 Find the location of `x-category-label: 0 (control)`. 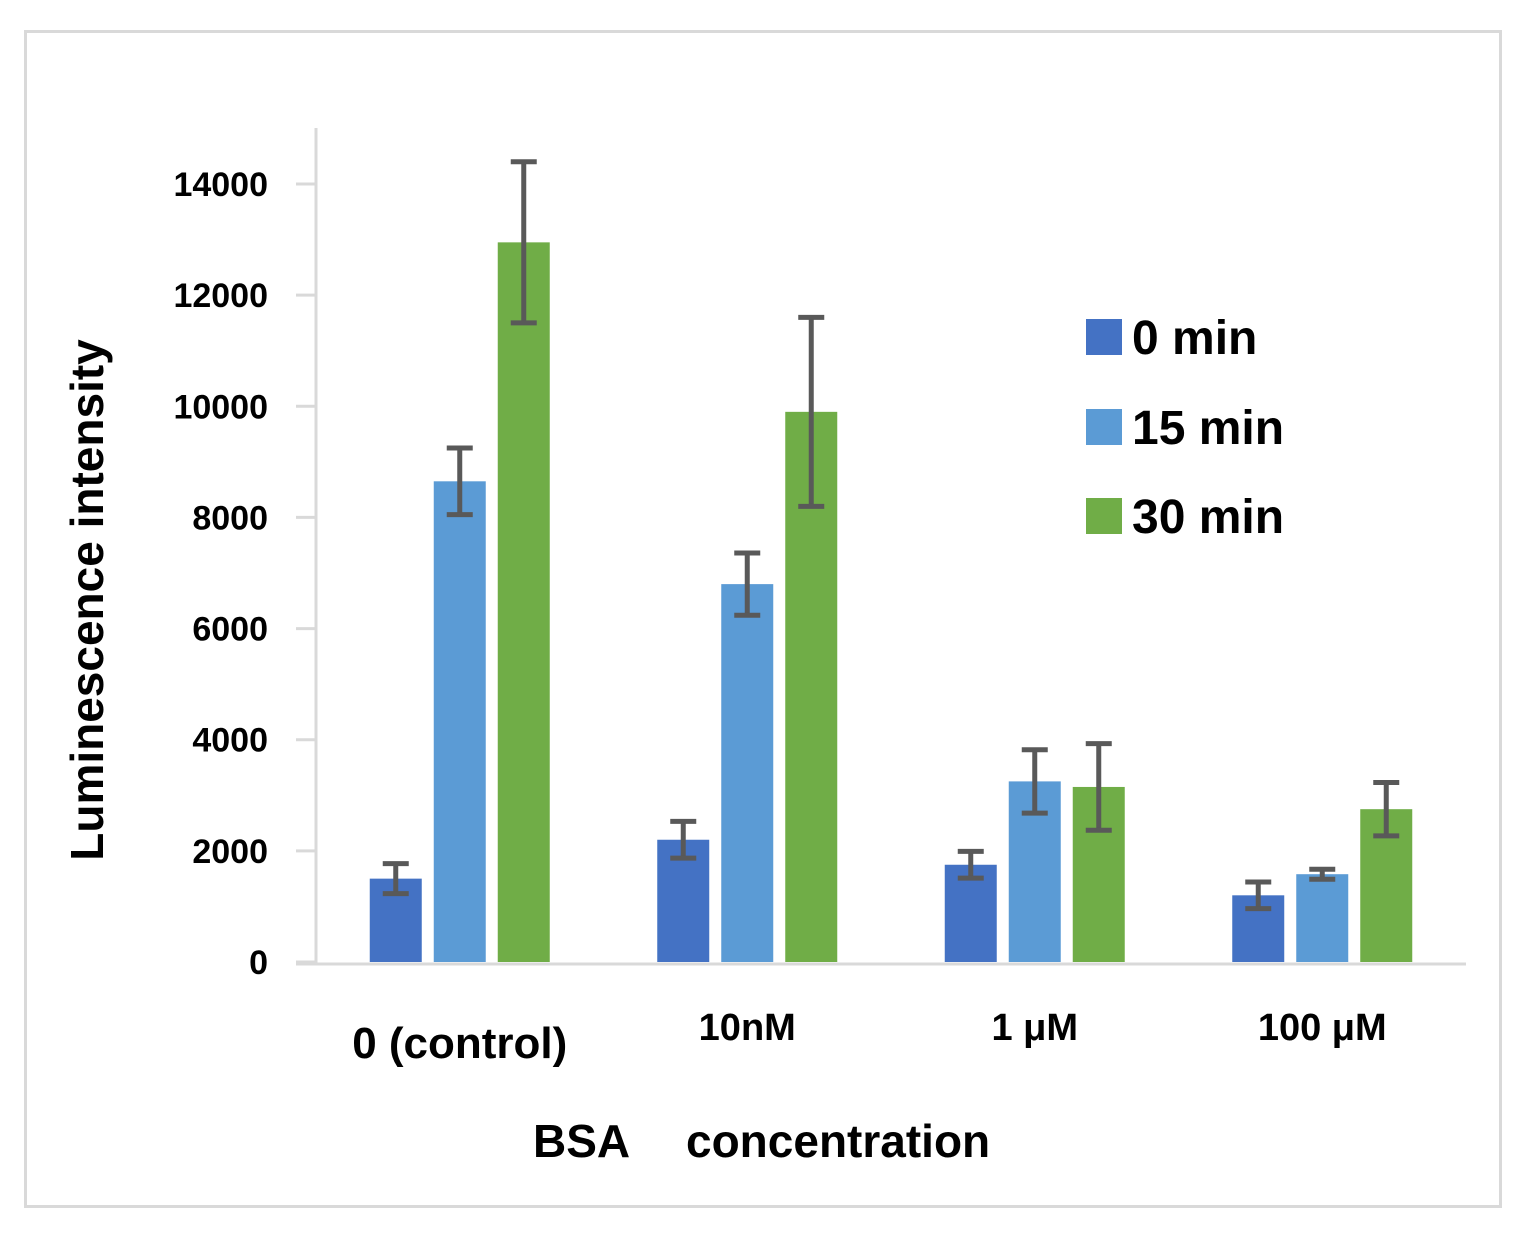

x-category-label: 0 (control) is located at coordinates (459, 1043).